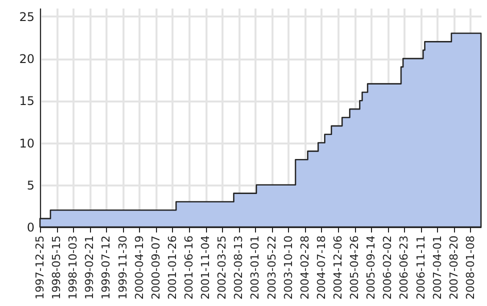  I want to click on x-tick-label: 2002-08-13, so click(239, 268).